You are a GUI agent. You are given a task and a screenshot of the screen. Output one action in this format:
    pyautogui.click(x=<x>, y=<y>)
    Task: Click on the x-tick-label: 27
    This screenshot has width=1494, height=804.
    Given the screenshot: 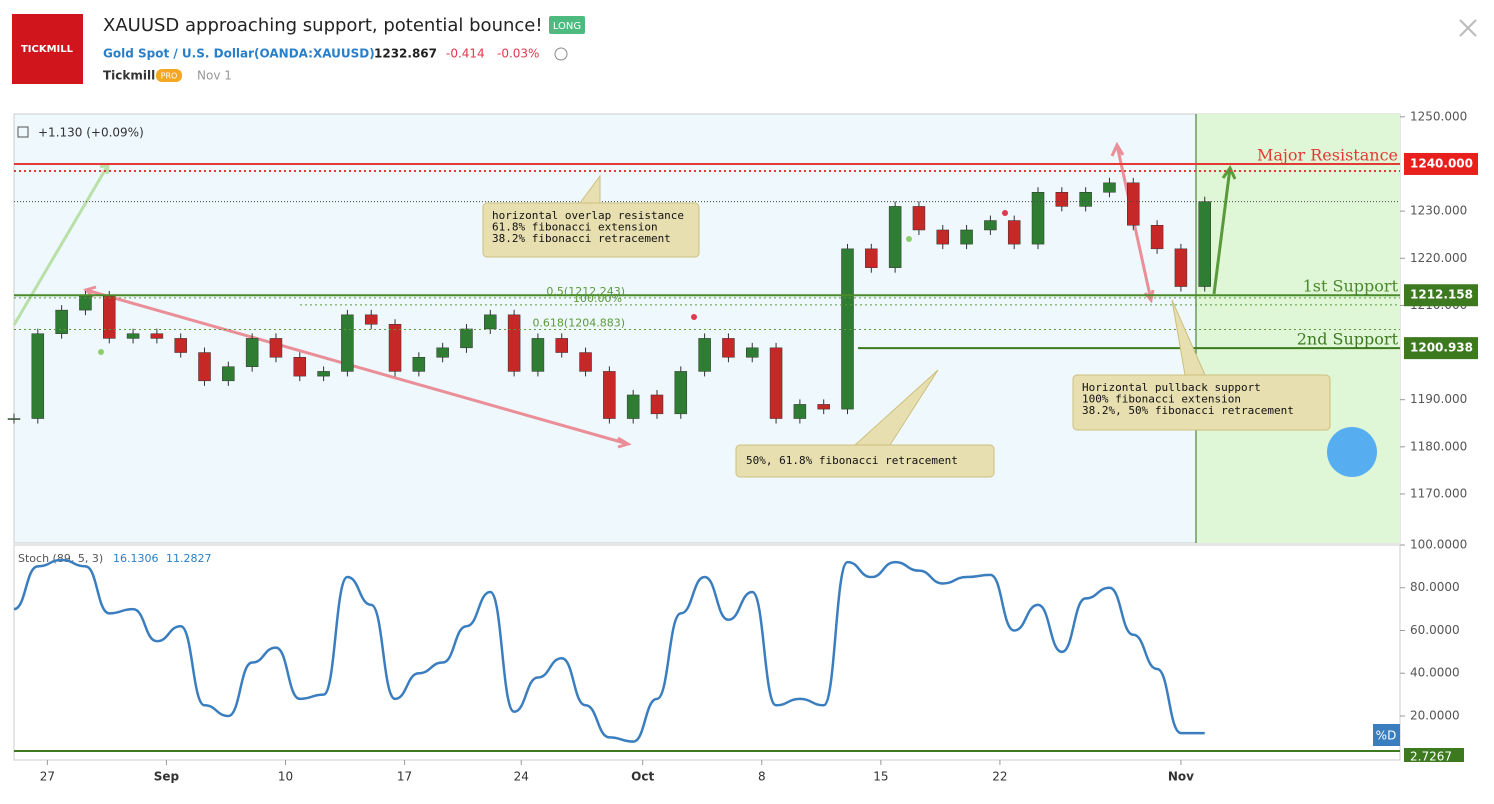 What is the action you would take?
    pyautogui.click(x=47, y=777)
    